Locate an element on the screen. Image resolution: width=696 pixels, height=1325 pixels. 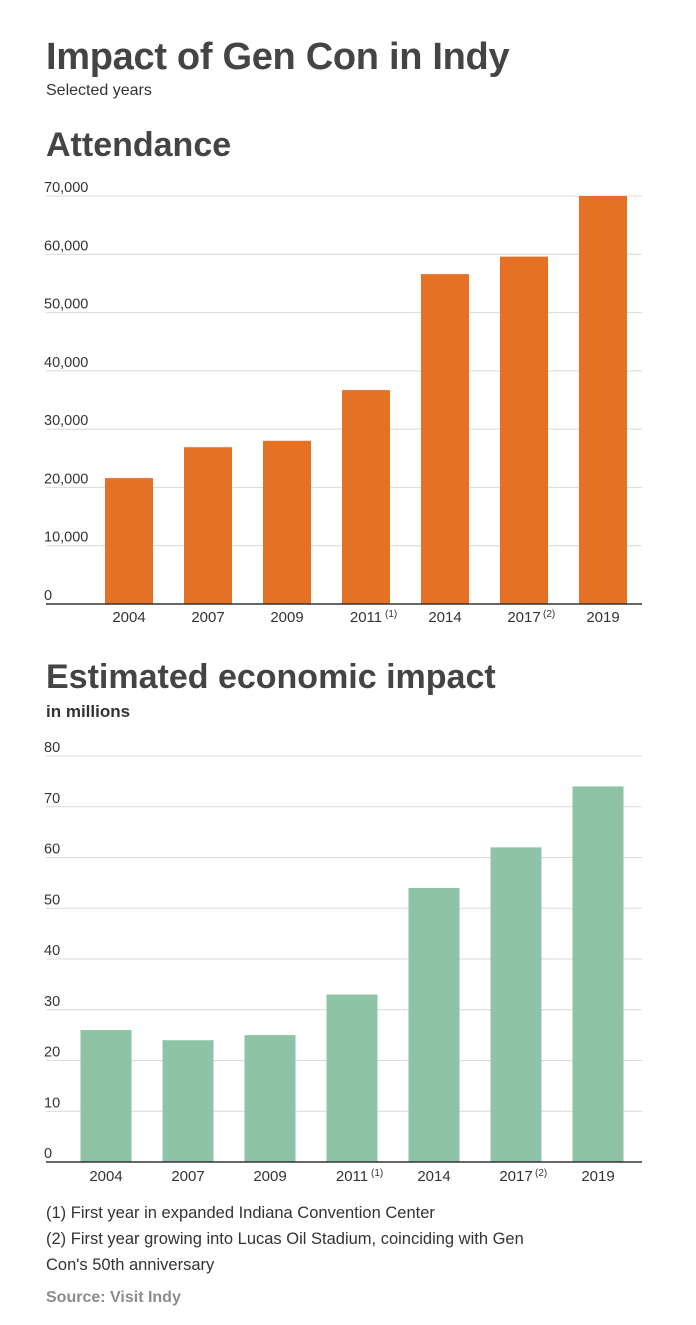
source-credit: Source: Visit Indy is located at coordinates (113, 1297).